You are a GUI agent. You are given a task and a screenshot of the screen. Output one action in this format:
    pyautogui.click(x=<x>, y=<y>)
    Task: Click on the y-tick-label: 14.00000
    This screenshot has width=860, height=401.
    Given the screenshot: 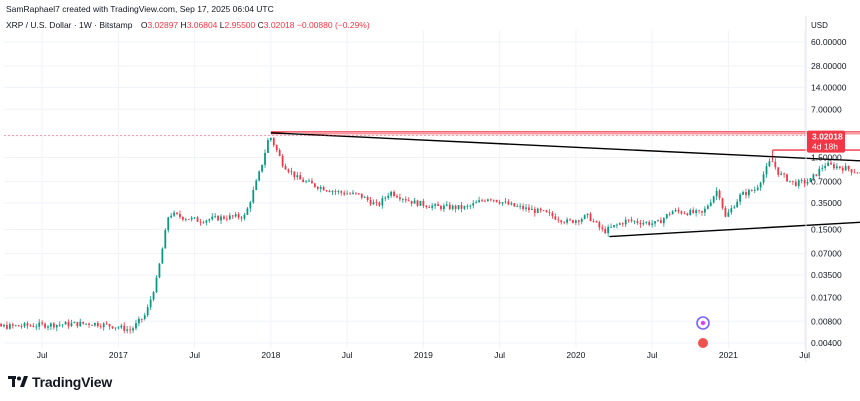 What is the action you would take?
    pyautogui.click(x=829, y=88)
    